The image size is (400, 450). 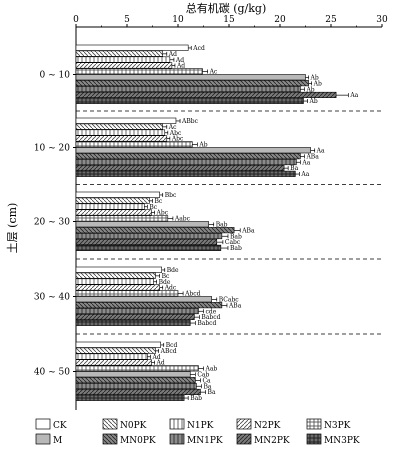 I want to click on significance-label: Cab, so click(x=203, y=374).